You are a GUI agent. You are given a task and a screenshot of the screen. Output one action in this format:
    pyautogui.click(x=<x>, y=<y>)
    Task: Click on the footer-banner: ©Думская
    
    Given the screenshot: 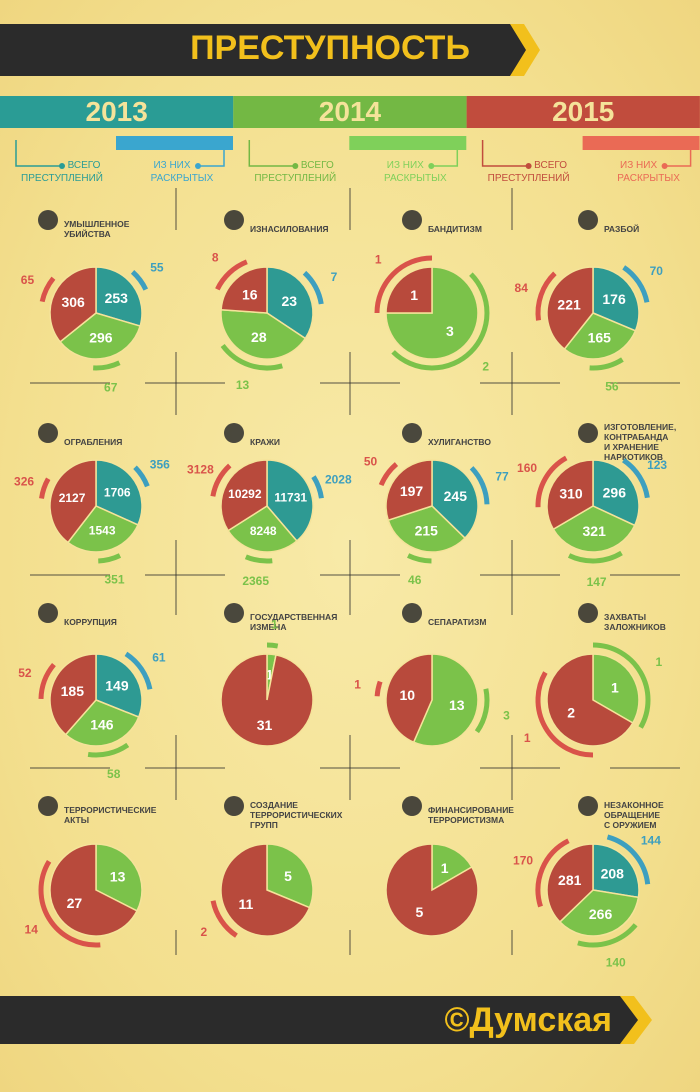 What is the action you would take?
    pyautogui.click(x=326, y=1020)
    